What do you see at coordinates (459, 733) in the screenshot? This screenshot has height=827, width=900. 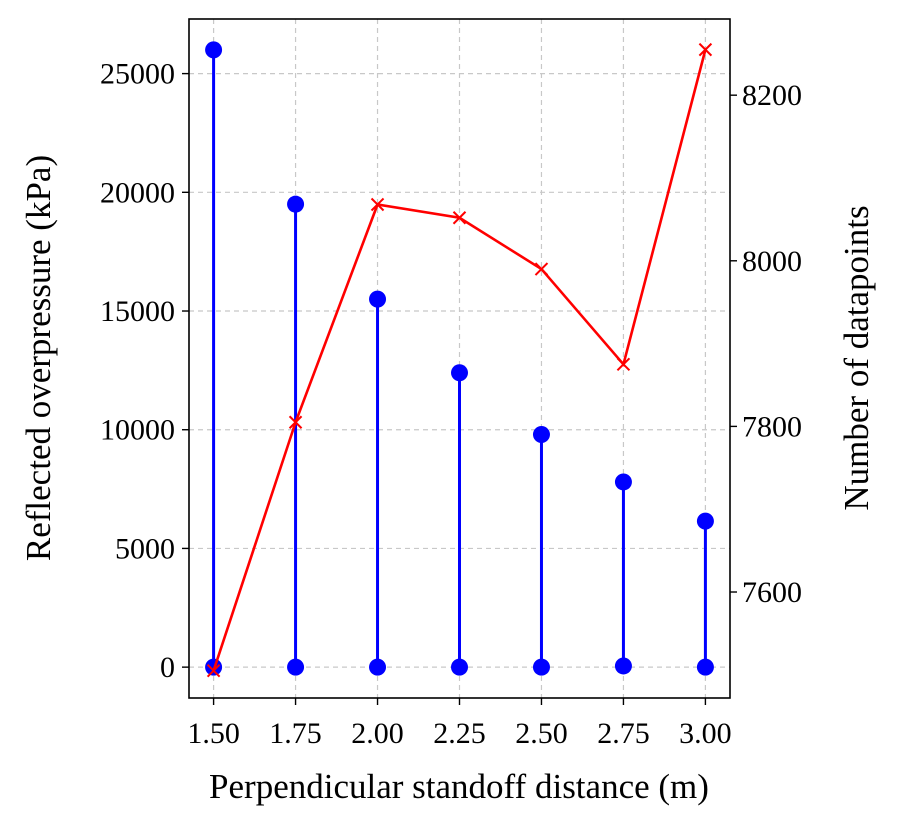 I see `x-tick-label: 2.25` at bounding box center [459, 733].